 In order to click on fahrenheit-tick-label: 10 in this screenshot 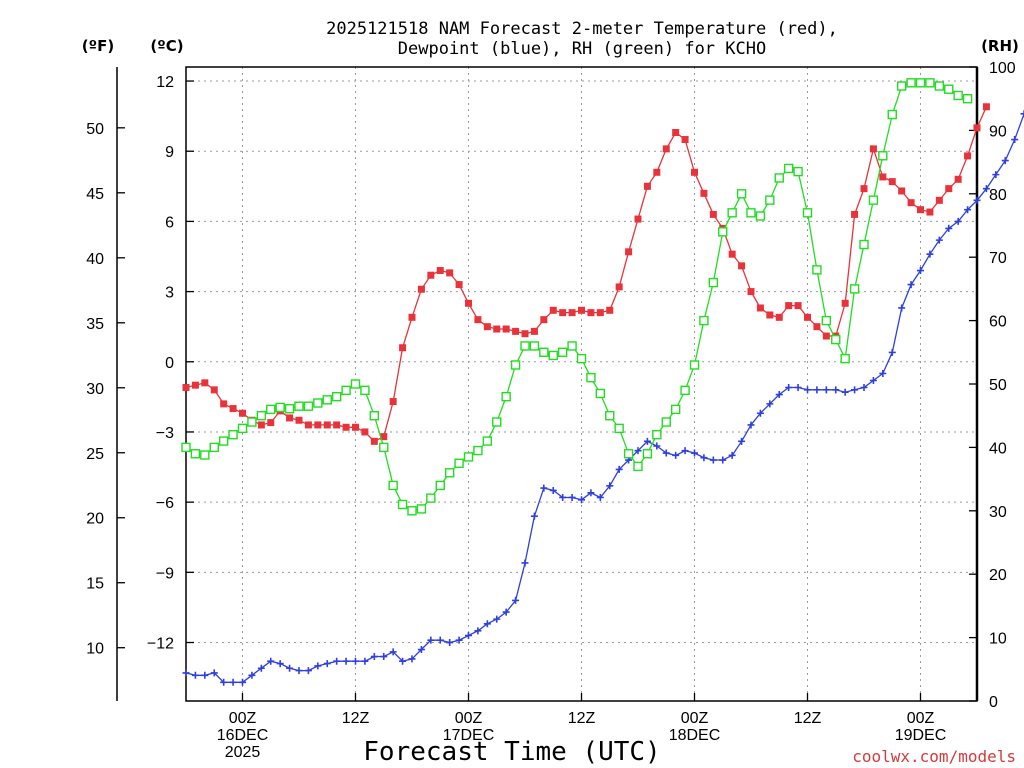, I will do `click(95, 649)`.